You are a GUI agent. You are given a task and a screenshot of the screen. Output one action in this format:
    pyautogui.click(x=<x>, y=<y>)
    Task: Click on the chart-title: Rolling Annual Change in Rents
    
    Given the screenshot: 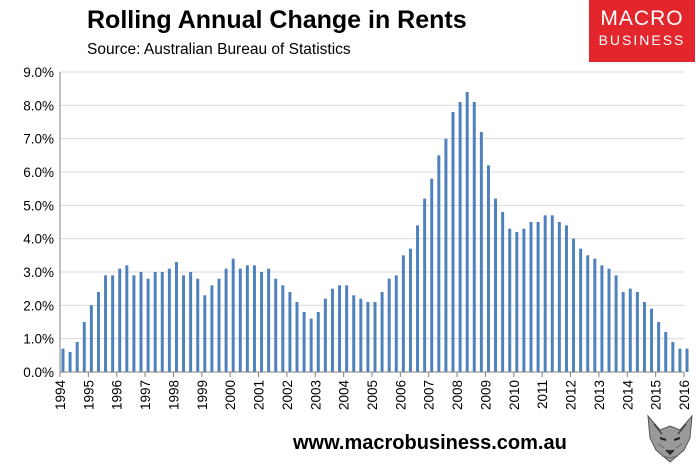 What is the action you would take?
    pyautogui.click(x=277, y=20)
    